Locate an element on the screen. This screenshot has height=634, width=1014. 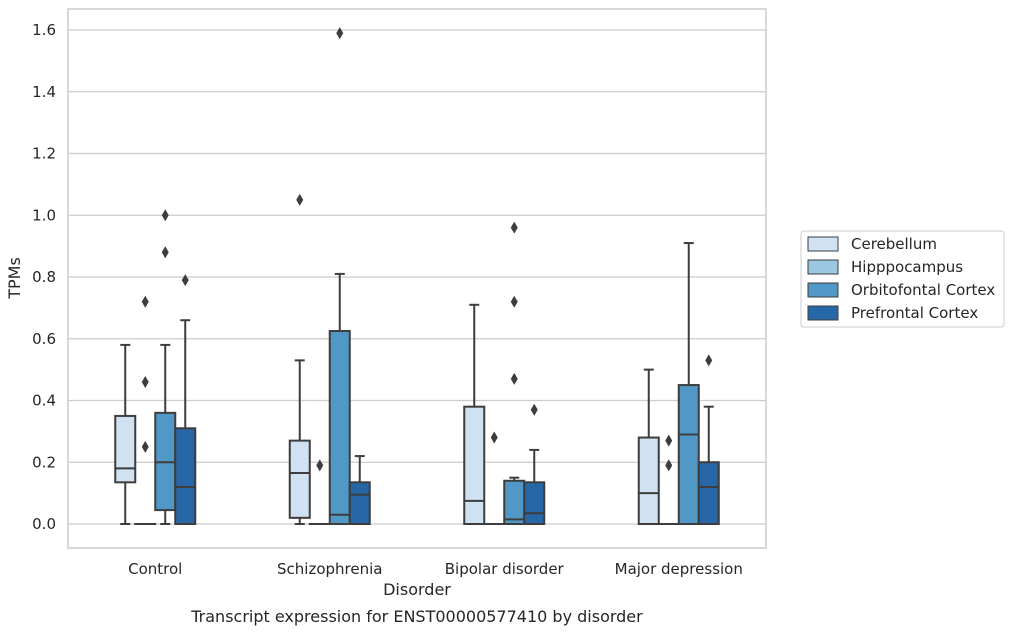
y-tick-label: 0.6 is located at coordinates (44, 339).